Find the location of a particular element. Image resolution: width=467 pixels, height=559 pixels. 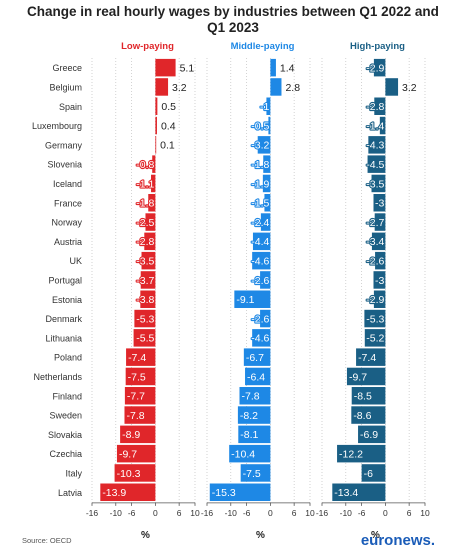

x-tick-label: -10 is located at coordinates (116, 513).